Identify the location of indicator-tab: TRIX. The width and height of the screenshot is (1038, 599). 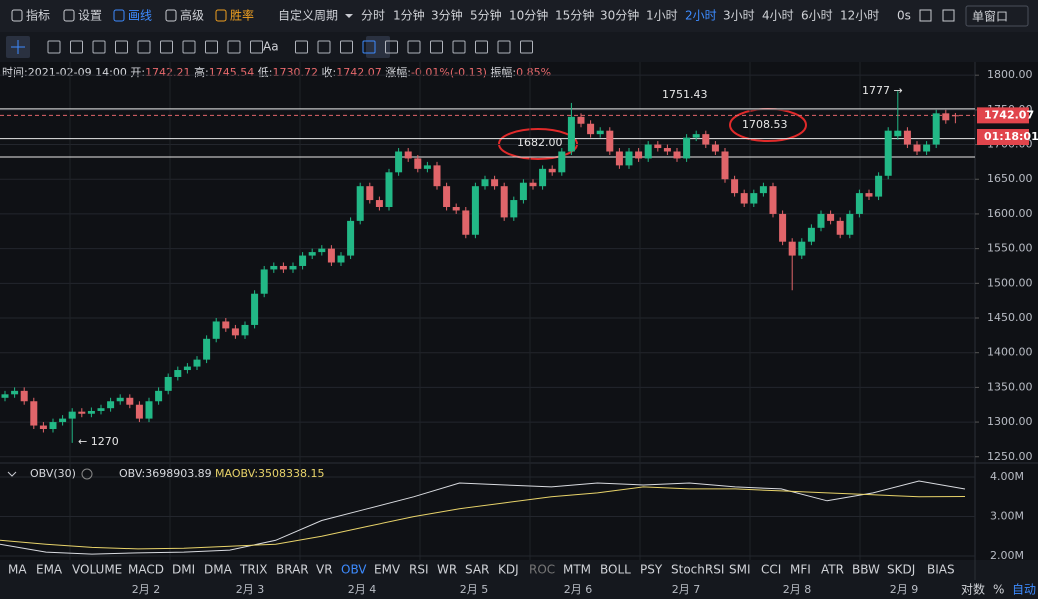
(253, 570).